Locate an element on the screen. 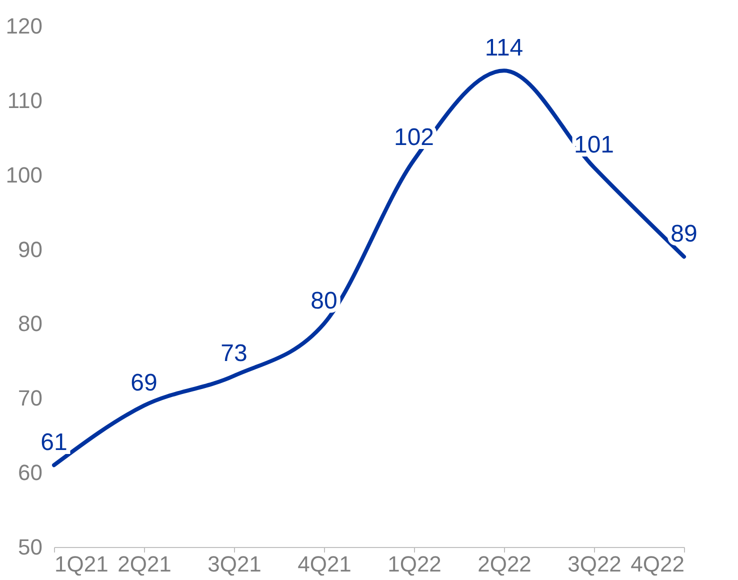  data-label: 114 is located at coordinates (504, 48).